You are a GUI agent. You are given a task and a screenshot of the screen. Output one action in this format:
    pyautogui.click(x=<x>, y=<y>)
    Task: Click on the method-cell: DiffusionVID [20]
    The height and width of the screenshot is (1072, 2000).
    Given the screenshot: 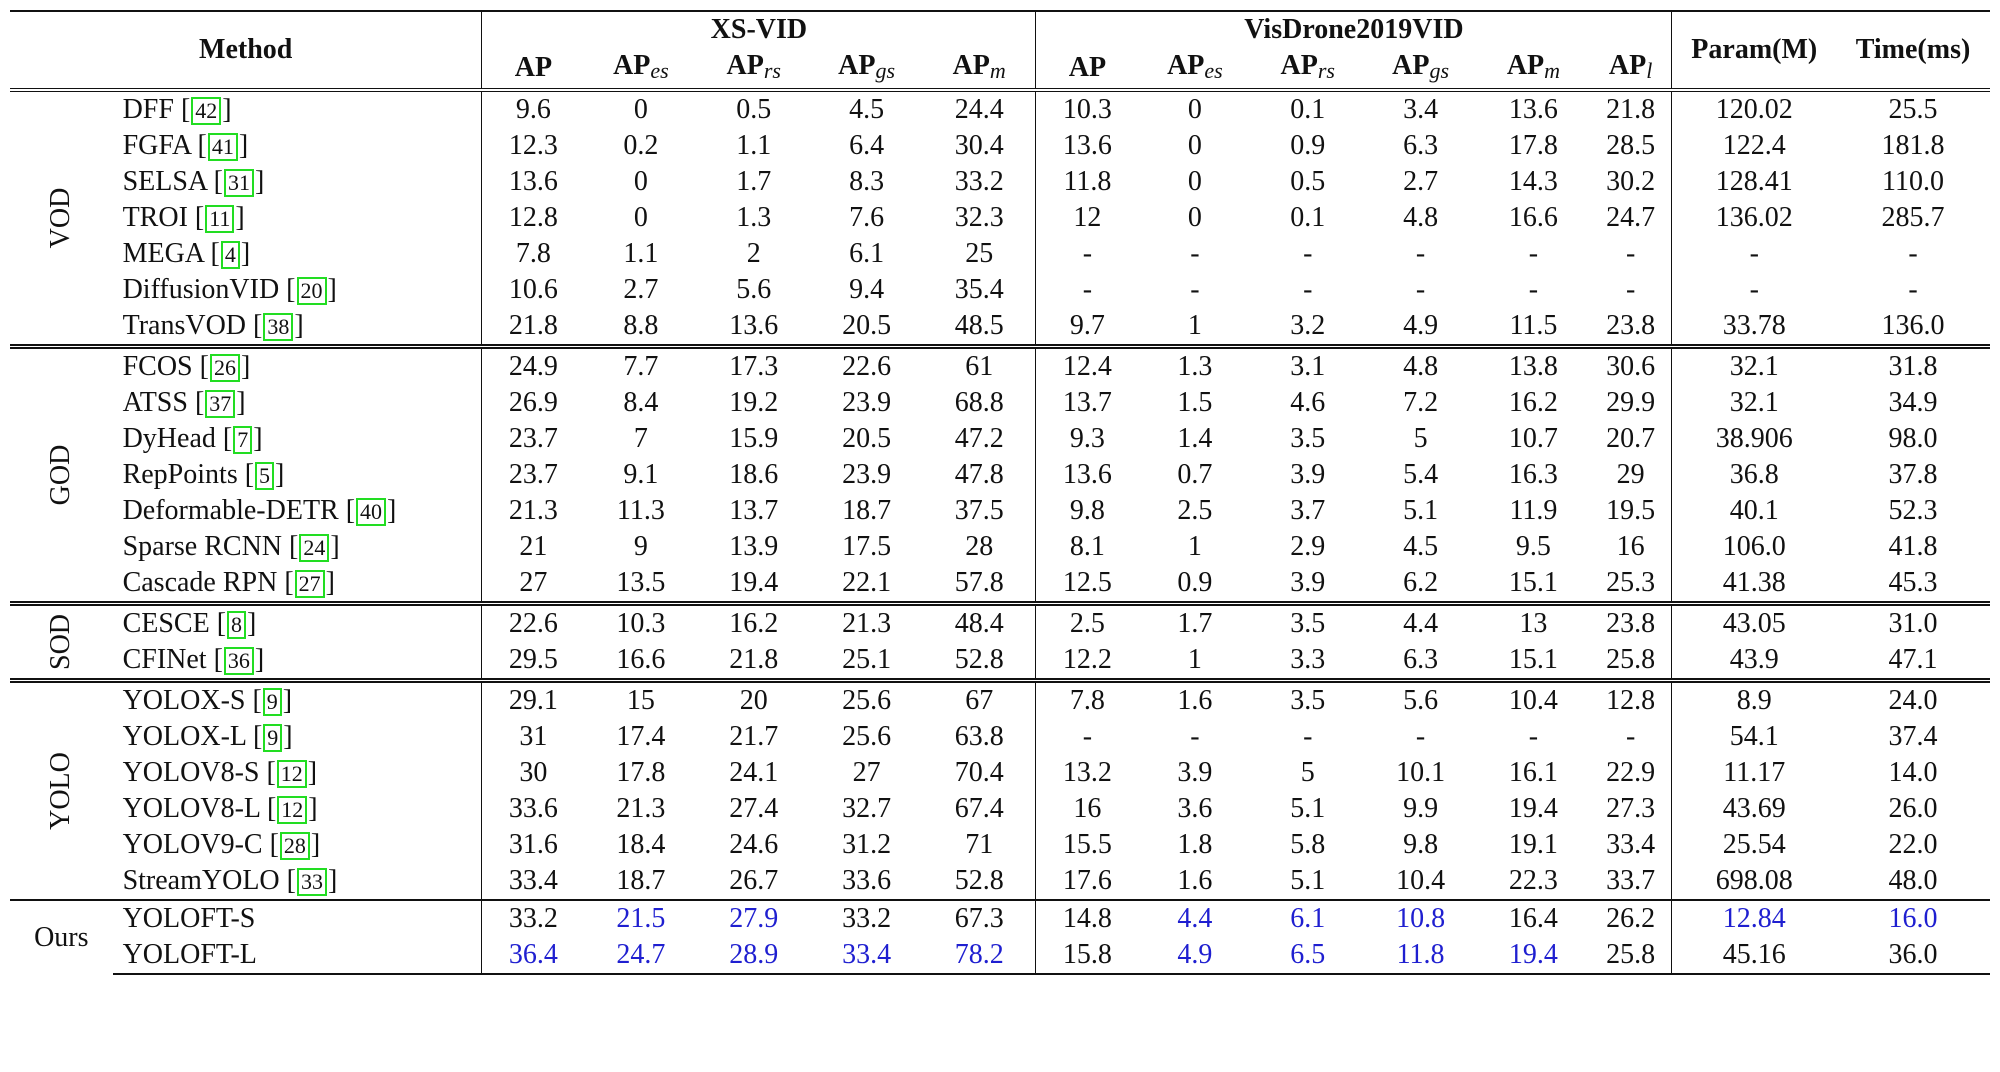 What is the action you would take?
    pyautogui.click(x=229, y=289)
    